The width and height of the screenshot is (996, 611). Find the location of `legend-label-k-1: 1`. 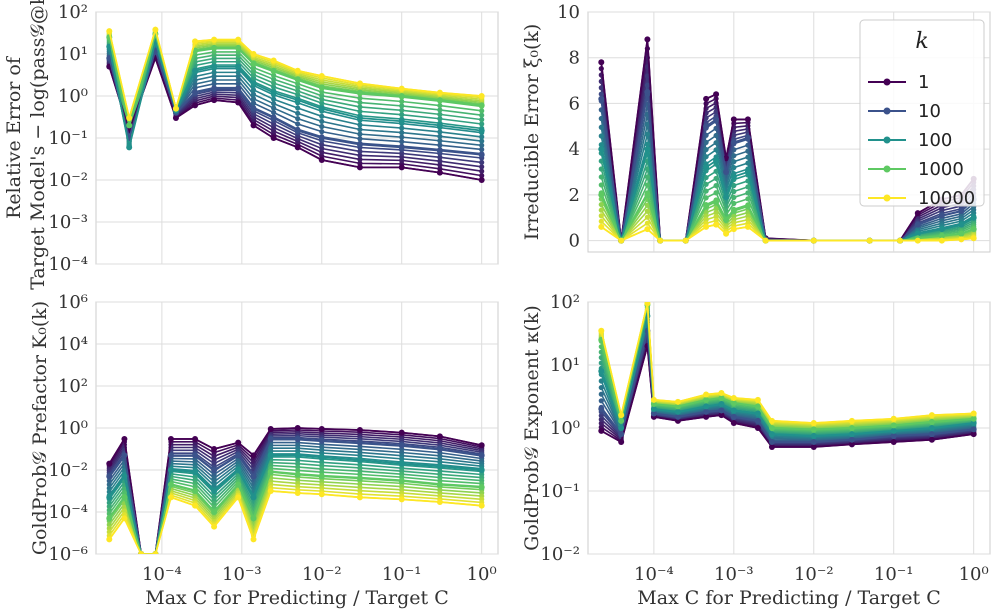

legend-label-k-1: 1 is located at coordinates (923, 82).